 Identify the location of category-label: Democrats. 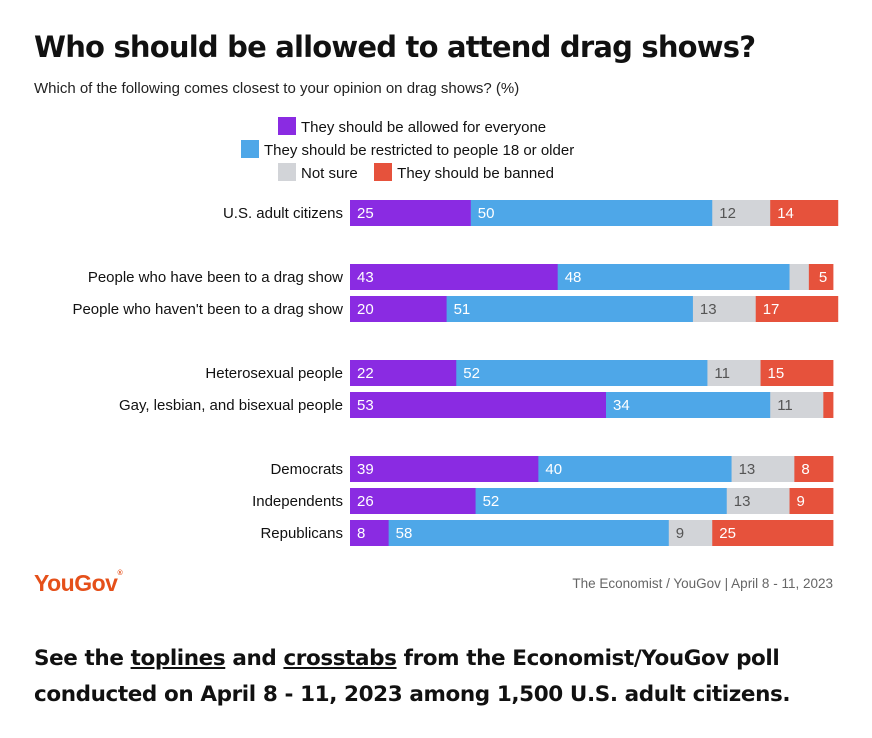
(306, 469).